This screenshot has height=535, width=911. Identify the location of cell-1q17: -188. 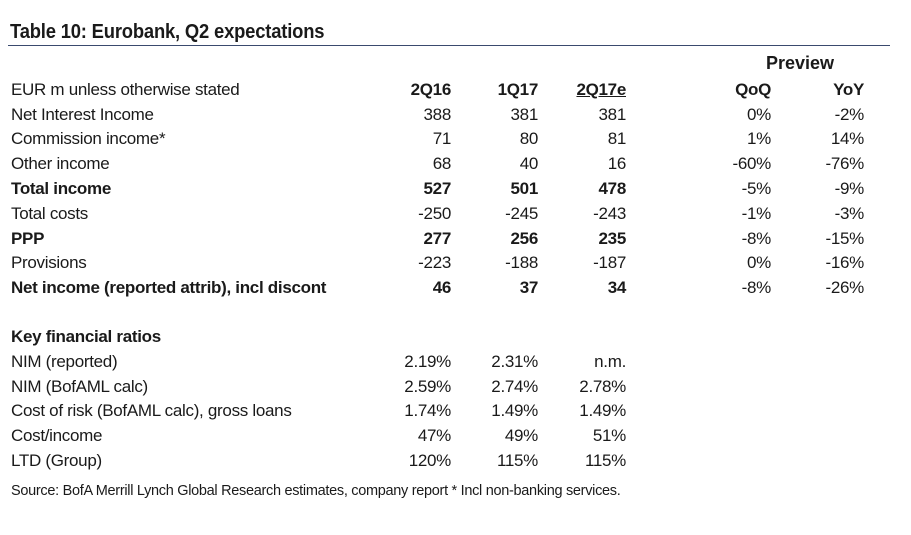
(521, 262).